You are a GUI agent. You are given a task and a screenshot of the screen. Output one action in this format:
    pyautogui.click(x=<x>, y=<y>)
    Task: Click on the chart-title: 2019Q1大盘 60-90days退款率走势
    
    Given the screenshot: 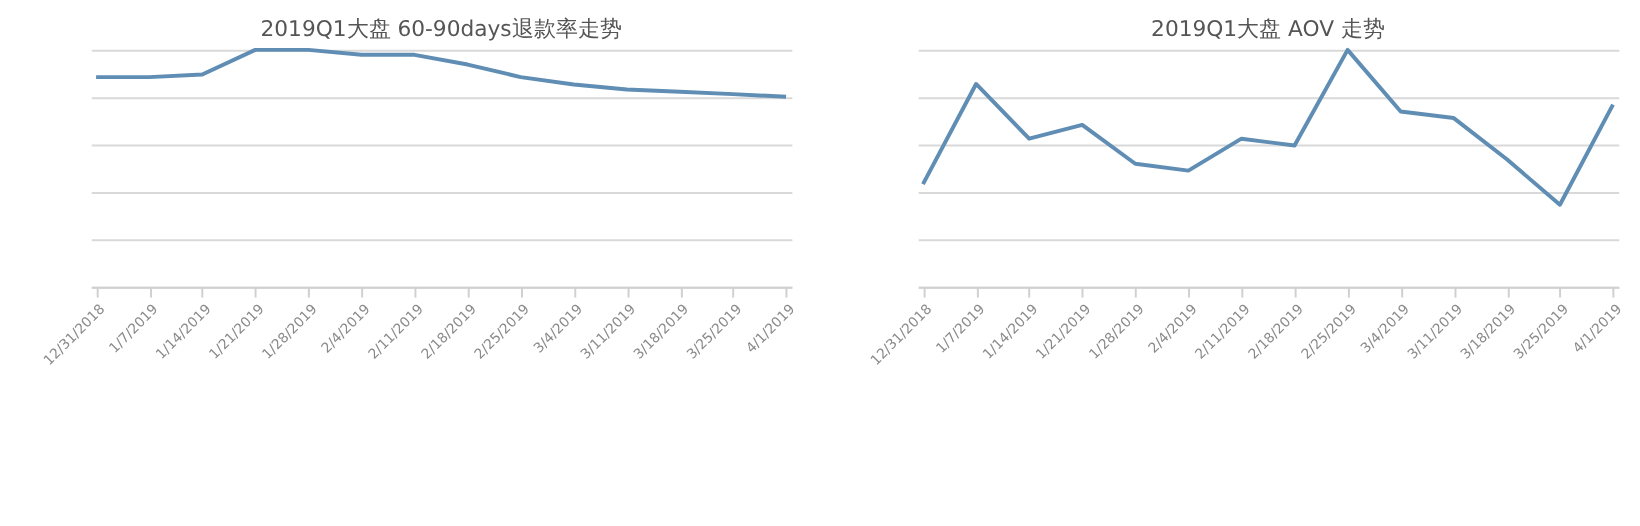 What is the action you would take?
    pyautogui.click(x=441, y=29)
    